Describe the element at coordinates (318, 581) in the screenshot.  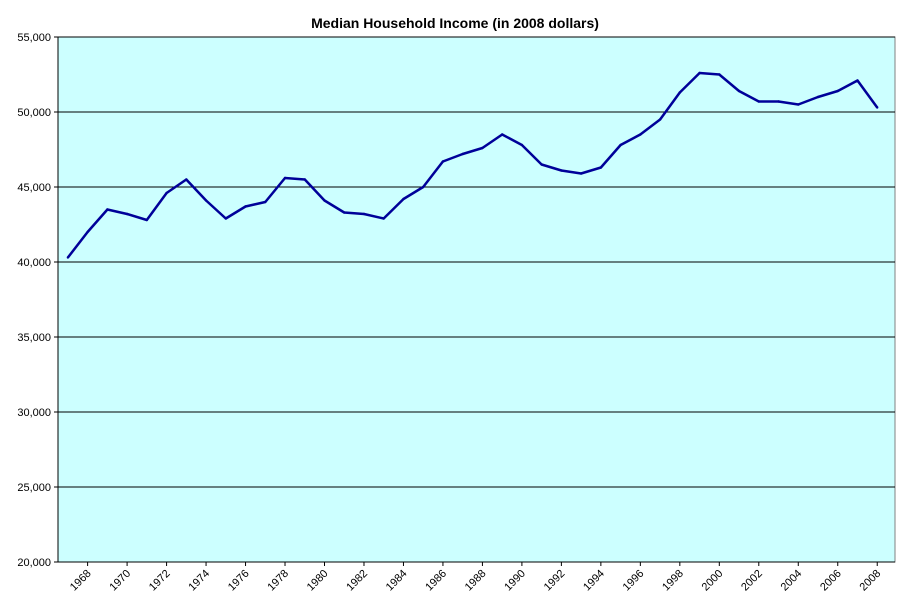
I see `x-tick-label: 1980` at that location.